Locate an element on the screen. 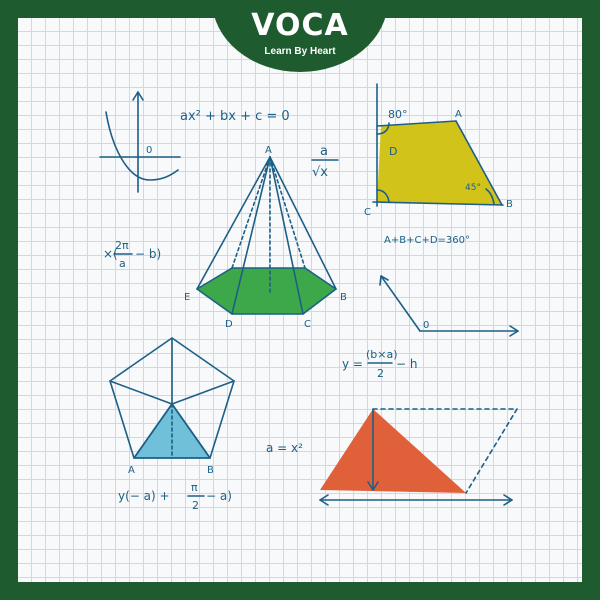 Image resolution: width=600 pixels, height=600 pixels. quad-right-side is located at coordinates (479, 163).